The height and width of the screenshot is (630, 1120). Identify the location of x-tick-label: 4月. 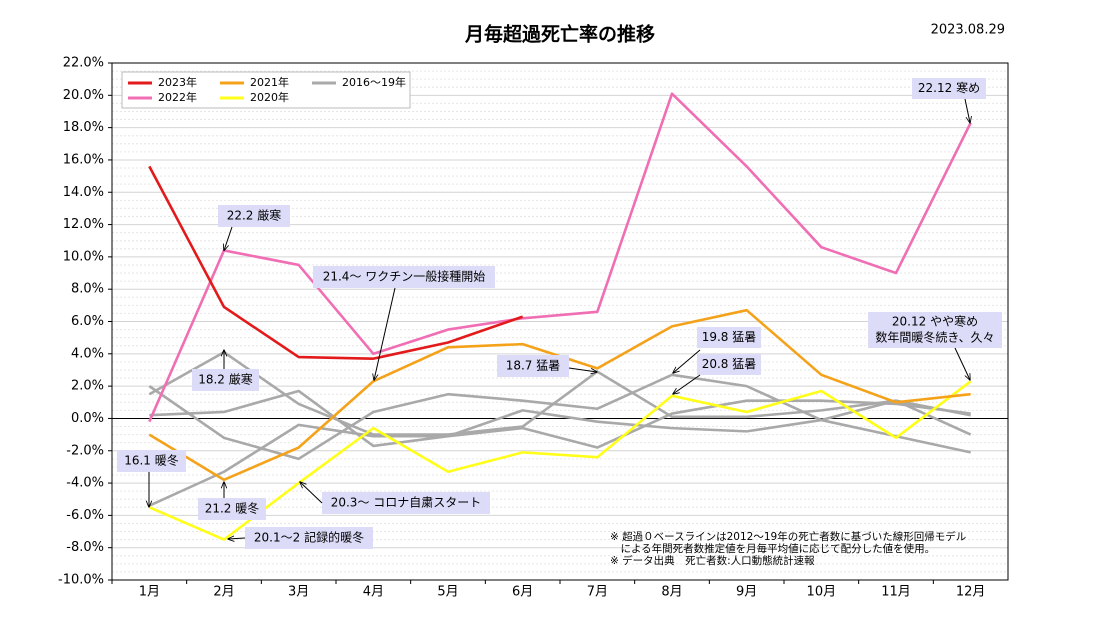
(373, 592).